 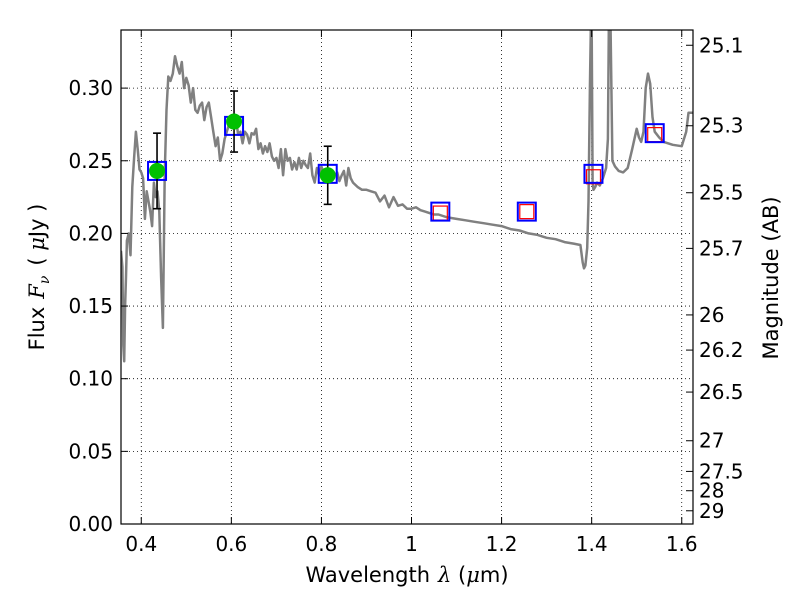 What do you see at coordinates (39, 277) in the screenshot?
I see `y-axis-label: FluxFν( μJy )` at bounding box center [39, 277].